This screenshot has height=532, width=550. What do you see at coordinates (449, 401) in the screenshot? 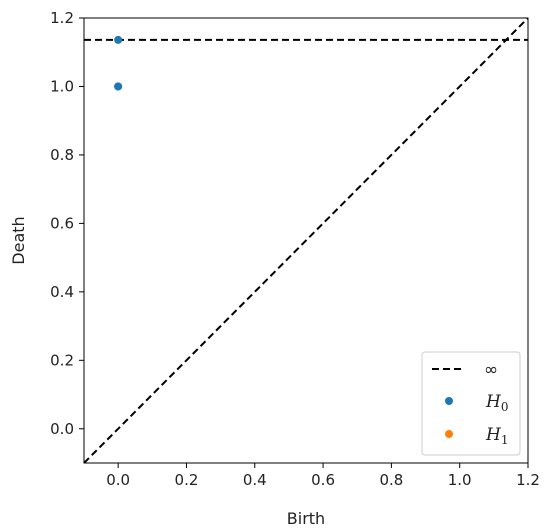
I see `legend-h0-marker` at bounding box center [449, 401].